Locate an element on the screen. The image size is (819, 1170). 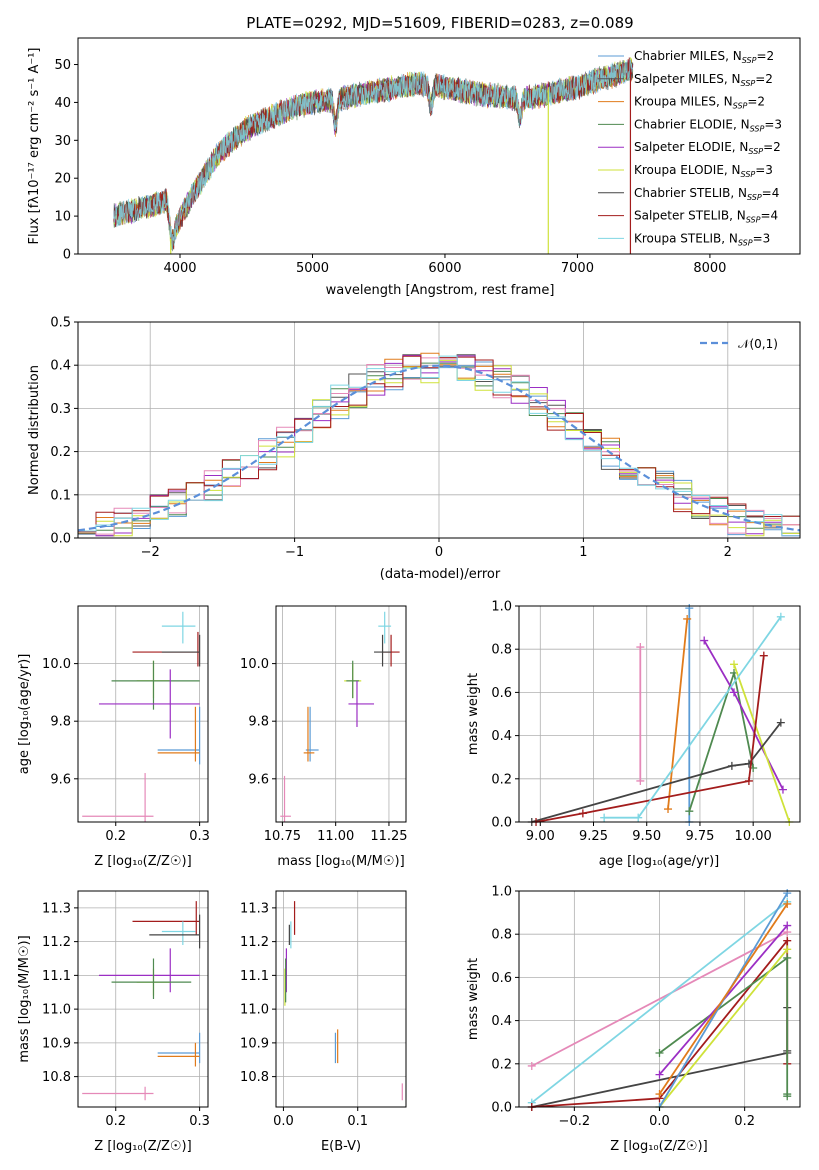
y-tick-label: 11.1 is located at coordinates (254, 976).